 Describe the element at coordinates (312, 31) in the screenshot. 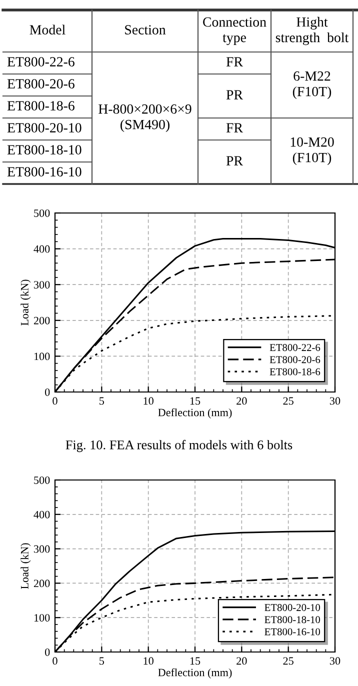

I see `text: Hight strength bolt` at that location.